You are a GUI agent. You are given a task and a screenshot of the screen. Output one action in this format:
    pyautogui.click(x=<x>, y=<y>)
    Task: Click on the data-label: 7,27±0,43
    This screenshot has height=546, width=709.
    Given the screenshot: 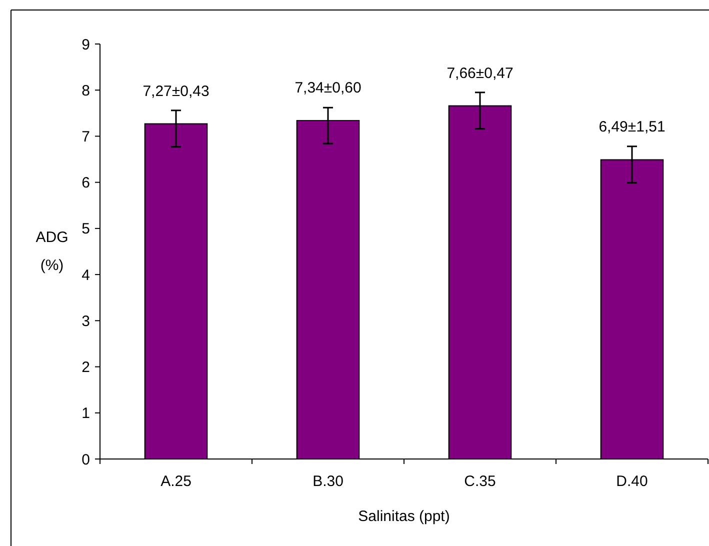 What is the action you would take?
    pyautogui.click(x=176, y=91)
    